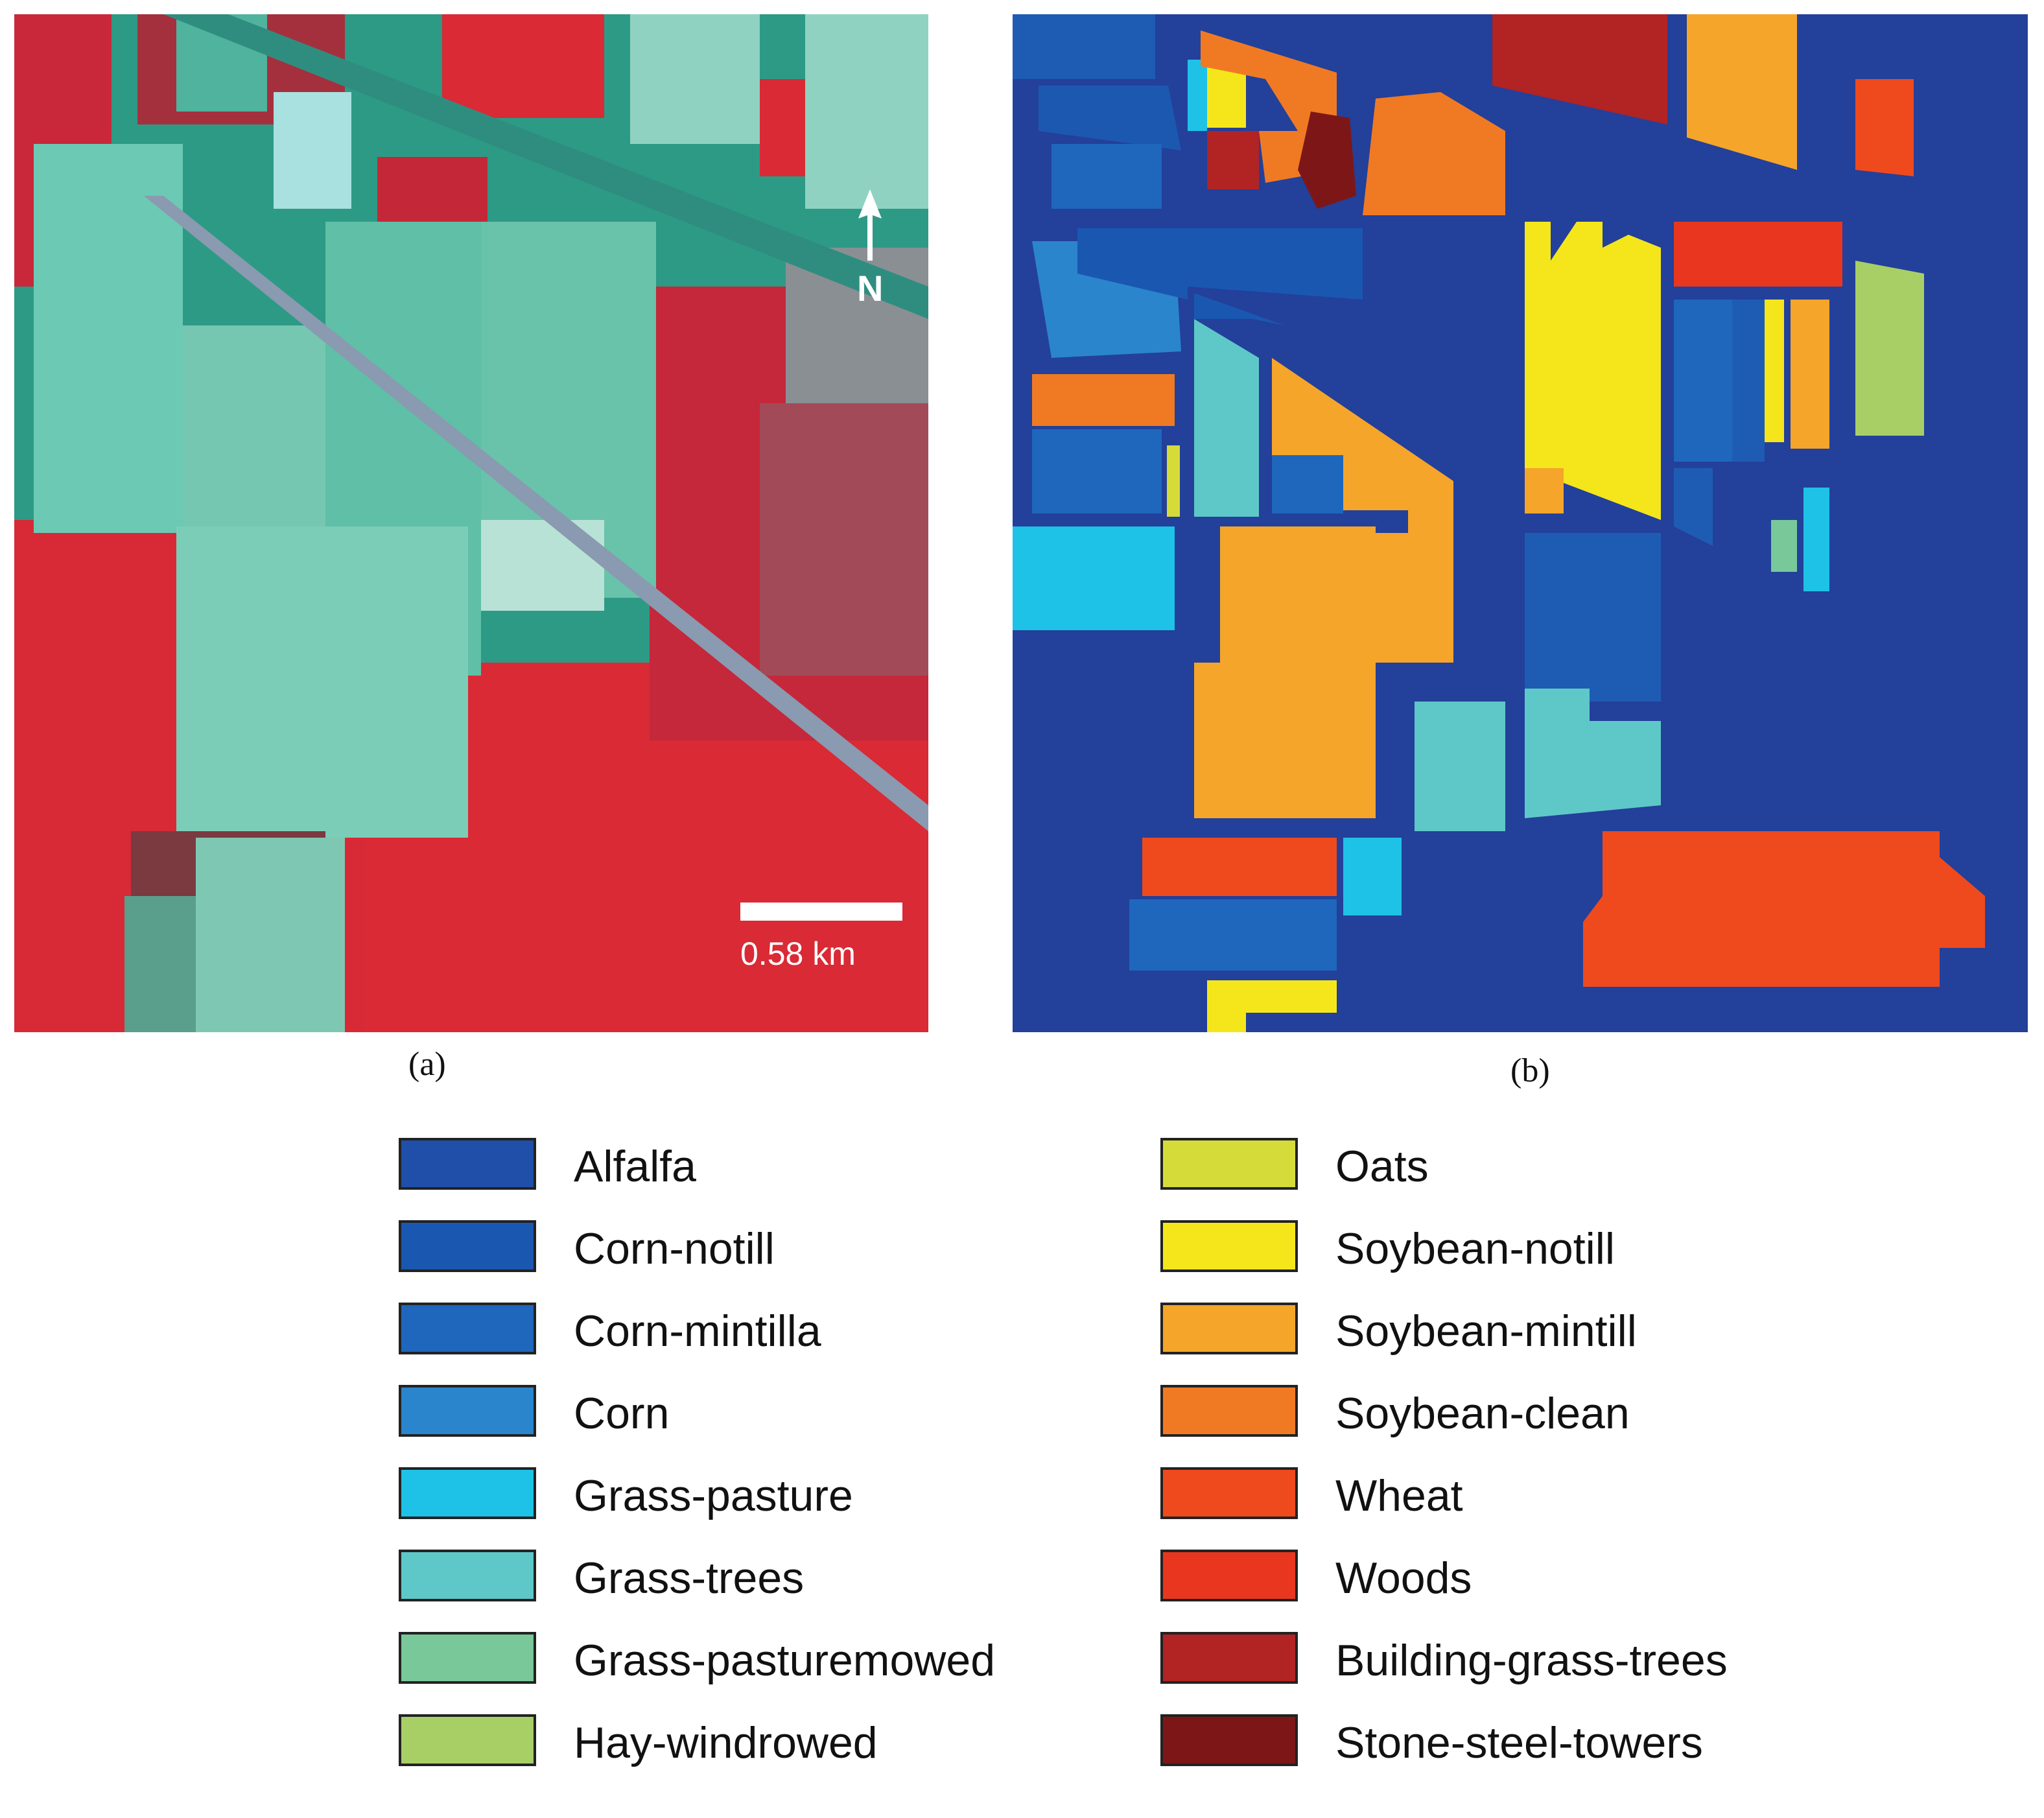  What do you see at coordinates (1531, 1660) in the screenshot?
I see `legend-label: Building-grass-trees` at bounding box center [1531, 1660].